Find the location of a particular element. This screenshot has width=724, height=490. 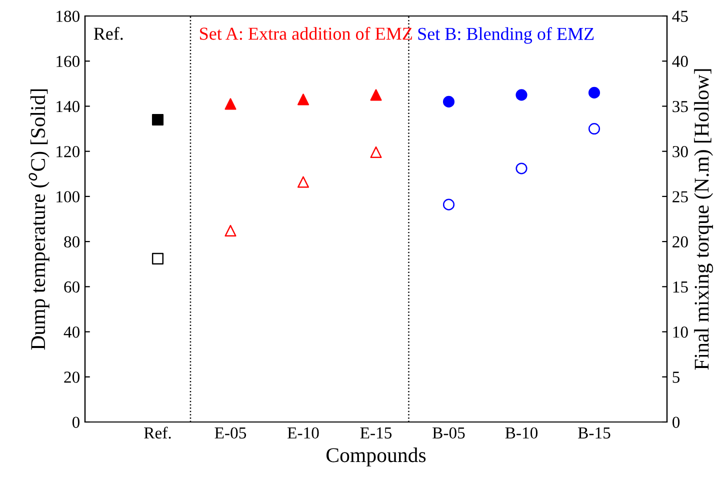

y-tick-label: 180 is located at coordinates (68, 16).